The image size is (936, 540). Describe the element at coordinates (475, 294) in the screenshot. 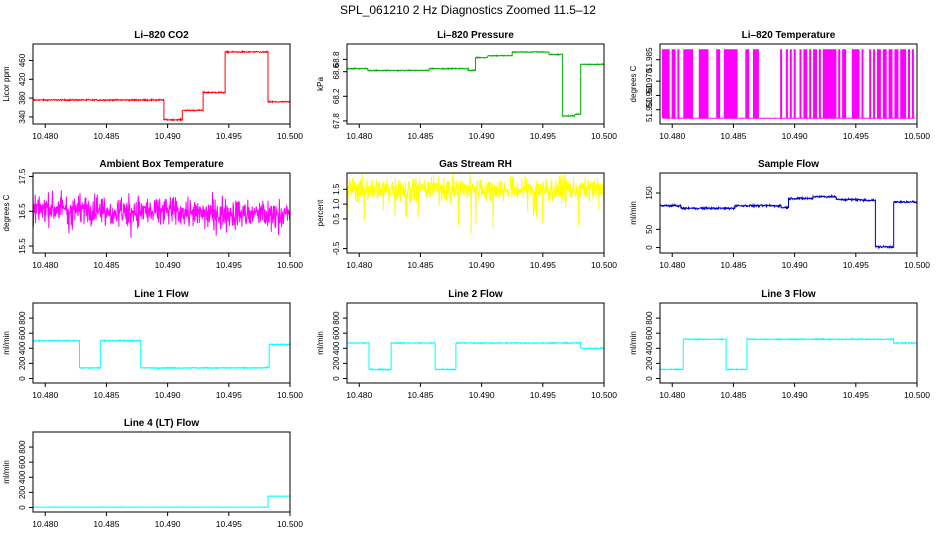

I see `chart-title: Line 2 Flow` at that location.